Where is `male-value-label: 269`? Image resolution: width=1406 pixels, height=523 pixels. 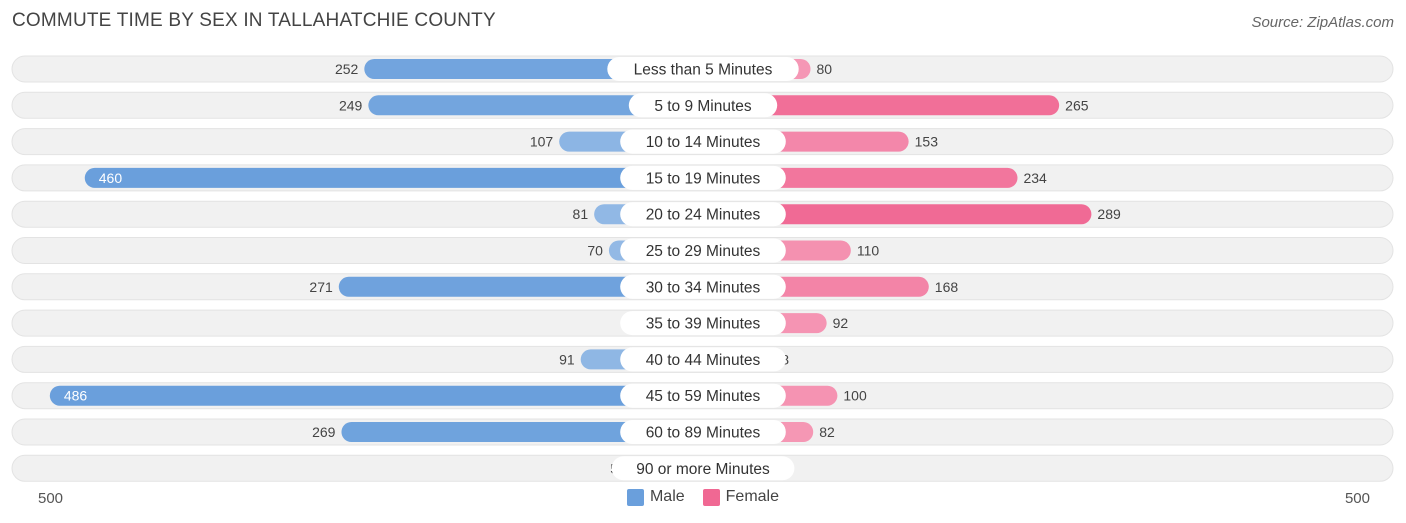 male-value-label: 269 is located at coordinates (324, 432).